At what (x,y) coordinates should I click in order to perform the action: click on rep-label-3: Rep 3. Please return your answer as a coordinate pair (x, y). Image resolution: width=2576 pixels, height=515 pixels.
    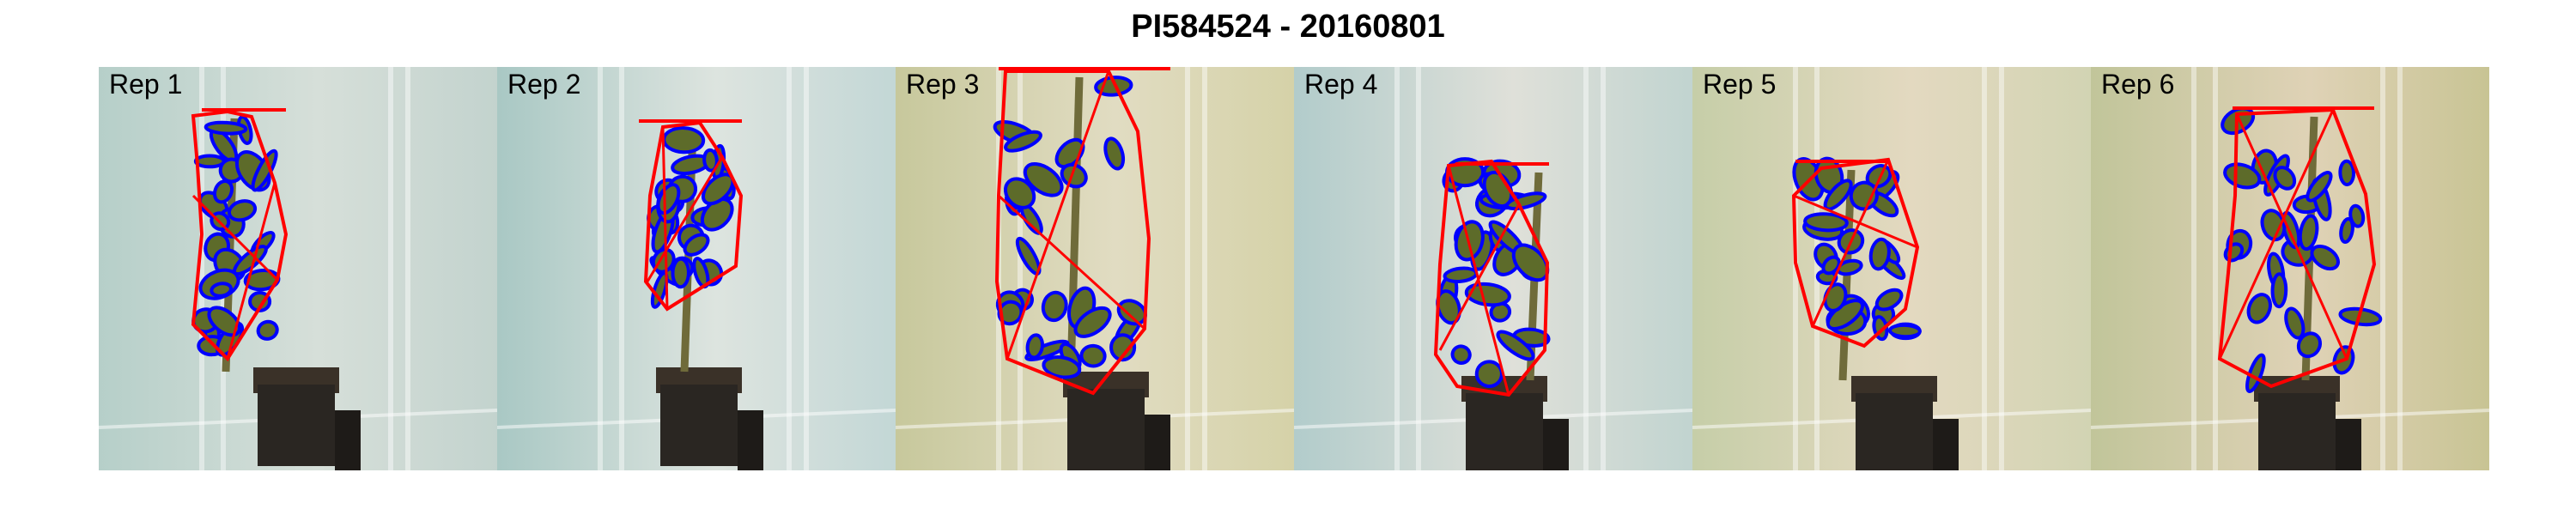
    Looking at the image, I should click on (943, 84).